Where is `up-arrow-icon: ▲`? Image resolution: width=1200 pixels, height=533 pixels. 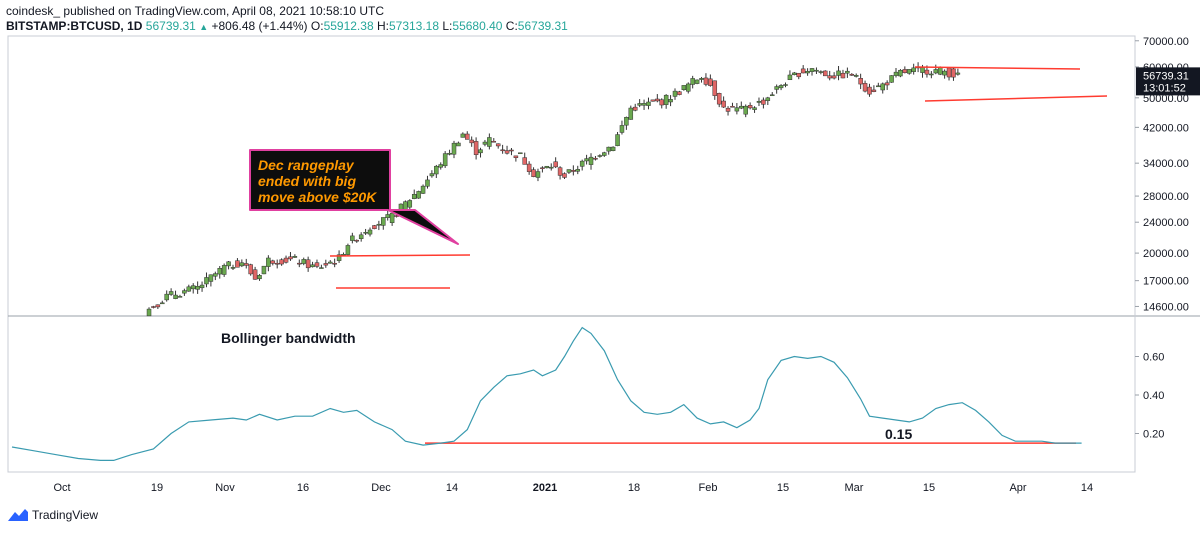
up-arrow-icon: ▲ is located at coordinates (204, 27).